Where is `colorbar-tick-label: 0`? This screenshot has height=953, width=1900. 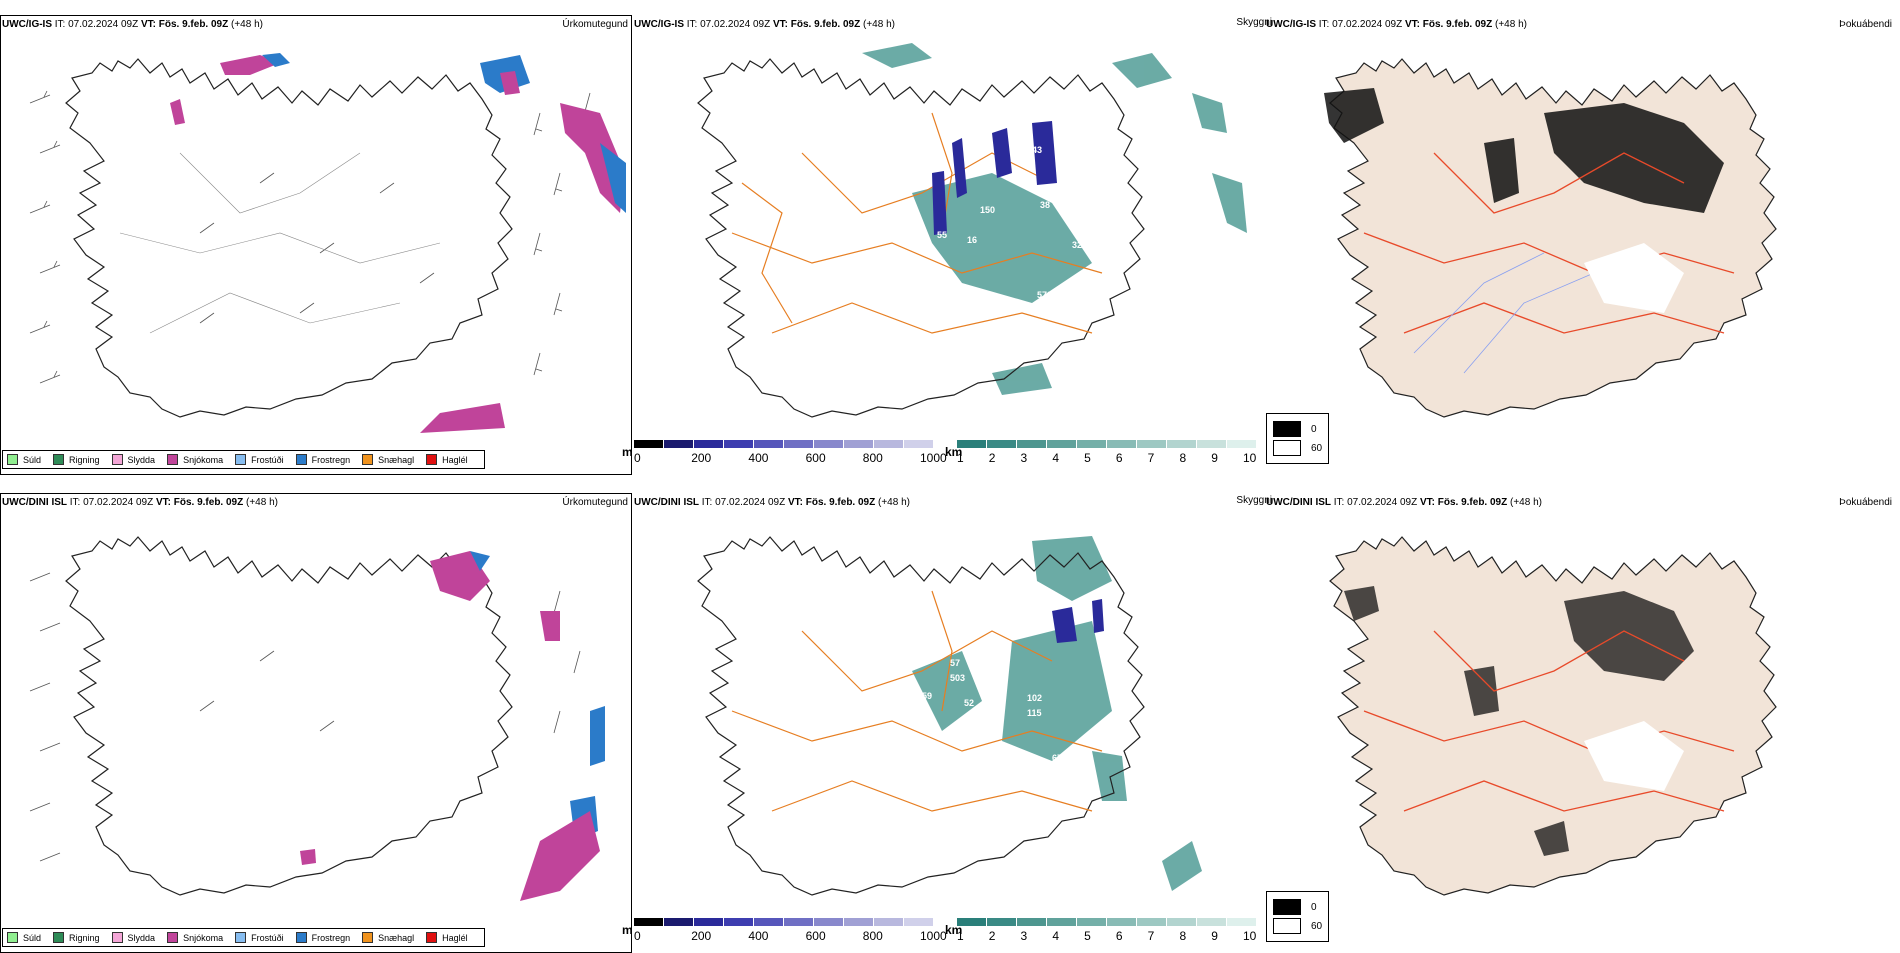
colorbar-tick-label: 0 is located at coordinates (637, 936).